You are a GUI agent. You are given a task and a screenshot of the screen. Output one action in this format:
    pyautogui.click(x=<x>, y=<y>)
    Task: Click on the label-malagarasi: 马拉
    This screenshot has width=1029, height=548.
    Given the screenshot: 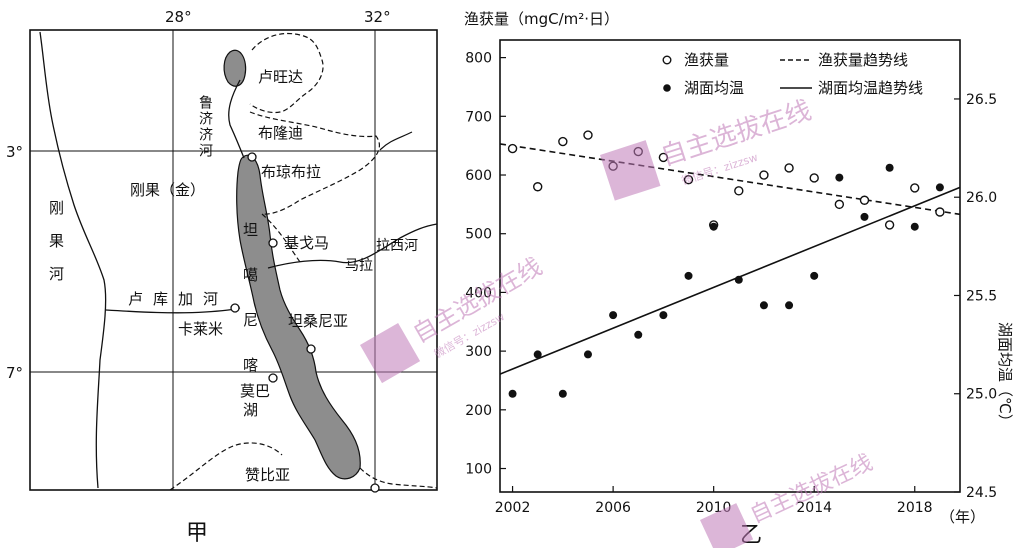 What is the action you would take?
    pyautogui.click(x=359, y=266)
    